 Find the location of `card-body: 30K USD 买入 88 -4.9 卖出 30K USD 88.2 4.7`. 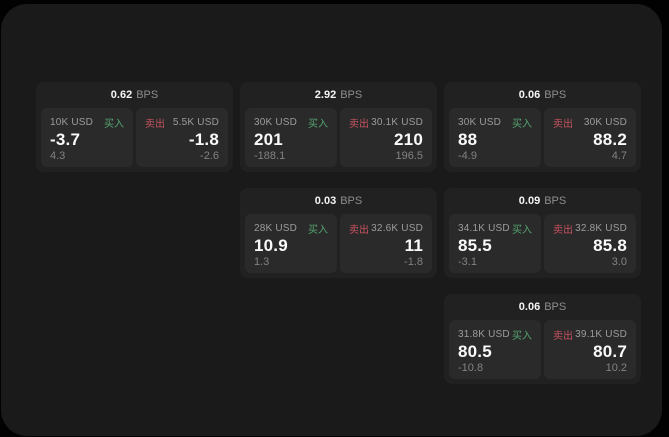

card-body: 30K USD 买入 88 -4.9 卖出 30K USD 88.2 4.7 is located at coordinates (542, 140).